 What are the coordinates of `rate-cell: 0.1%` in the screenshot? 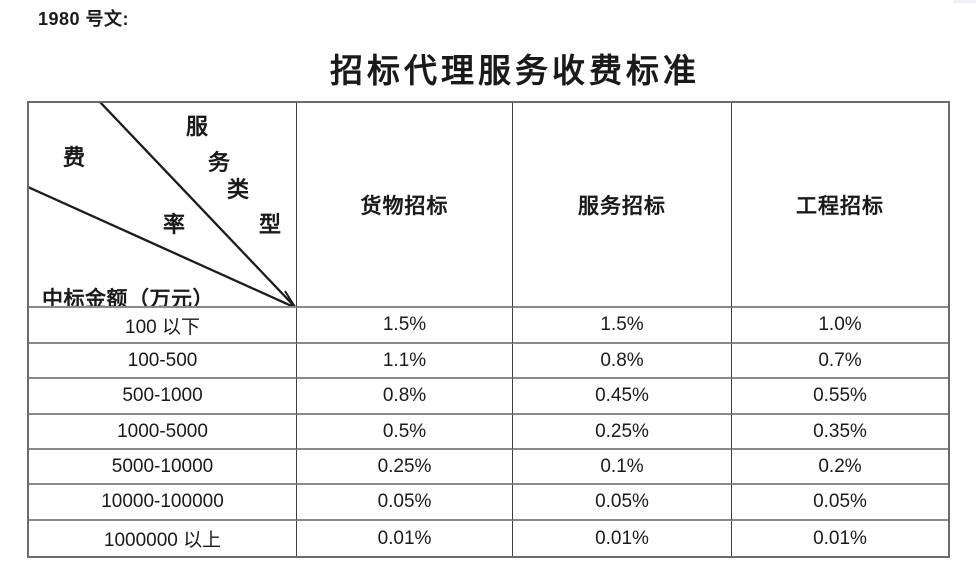 It's located at (622, 467).